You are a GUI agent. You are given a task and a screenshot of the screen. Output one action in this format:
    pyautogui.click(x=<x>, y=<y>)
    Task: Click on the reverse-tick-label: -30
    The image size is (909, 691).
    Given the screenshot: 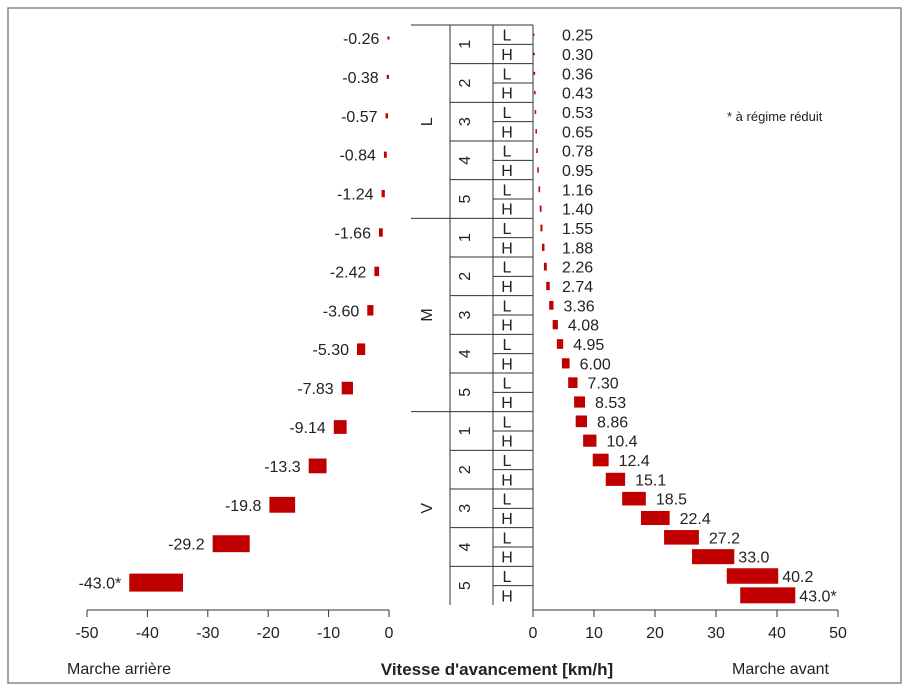 What is the action you would take?
    pyautogui.click(x=207, y=633)
    